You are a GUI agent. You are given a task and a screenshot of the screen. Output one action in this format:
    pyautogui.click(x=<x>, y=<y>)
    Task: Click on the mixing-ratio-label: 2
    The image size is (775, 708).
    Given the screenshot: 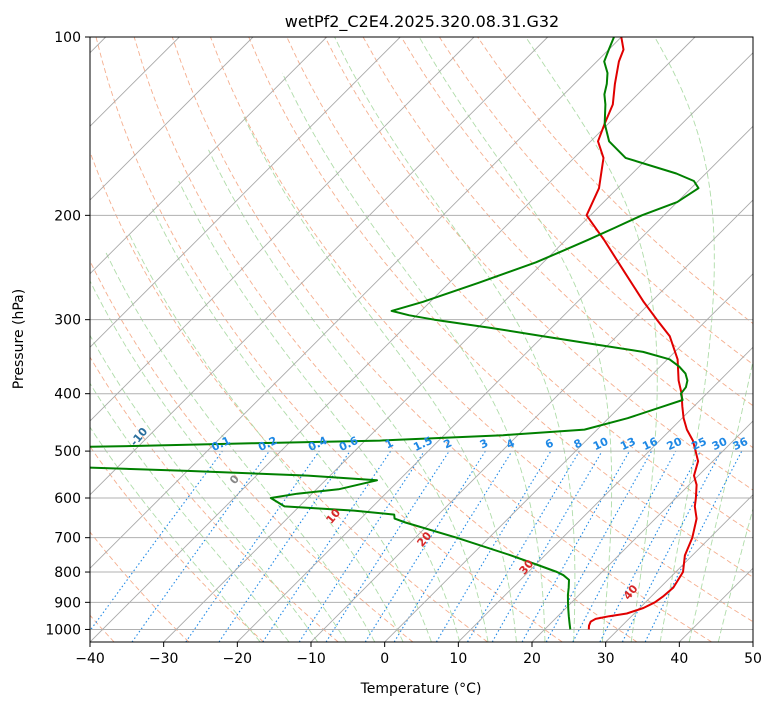 What is the action you would take?
    pyautogui.click(x=448, y=443)
    